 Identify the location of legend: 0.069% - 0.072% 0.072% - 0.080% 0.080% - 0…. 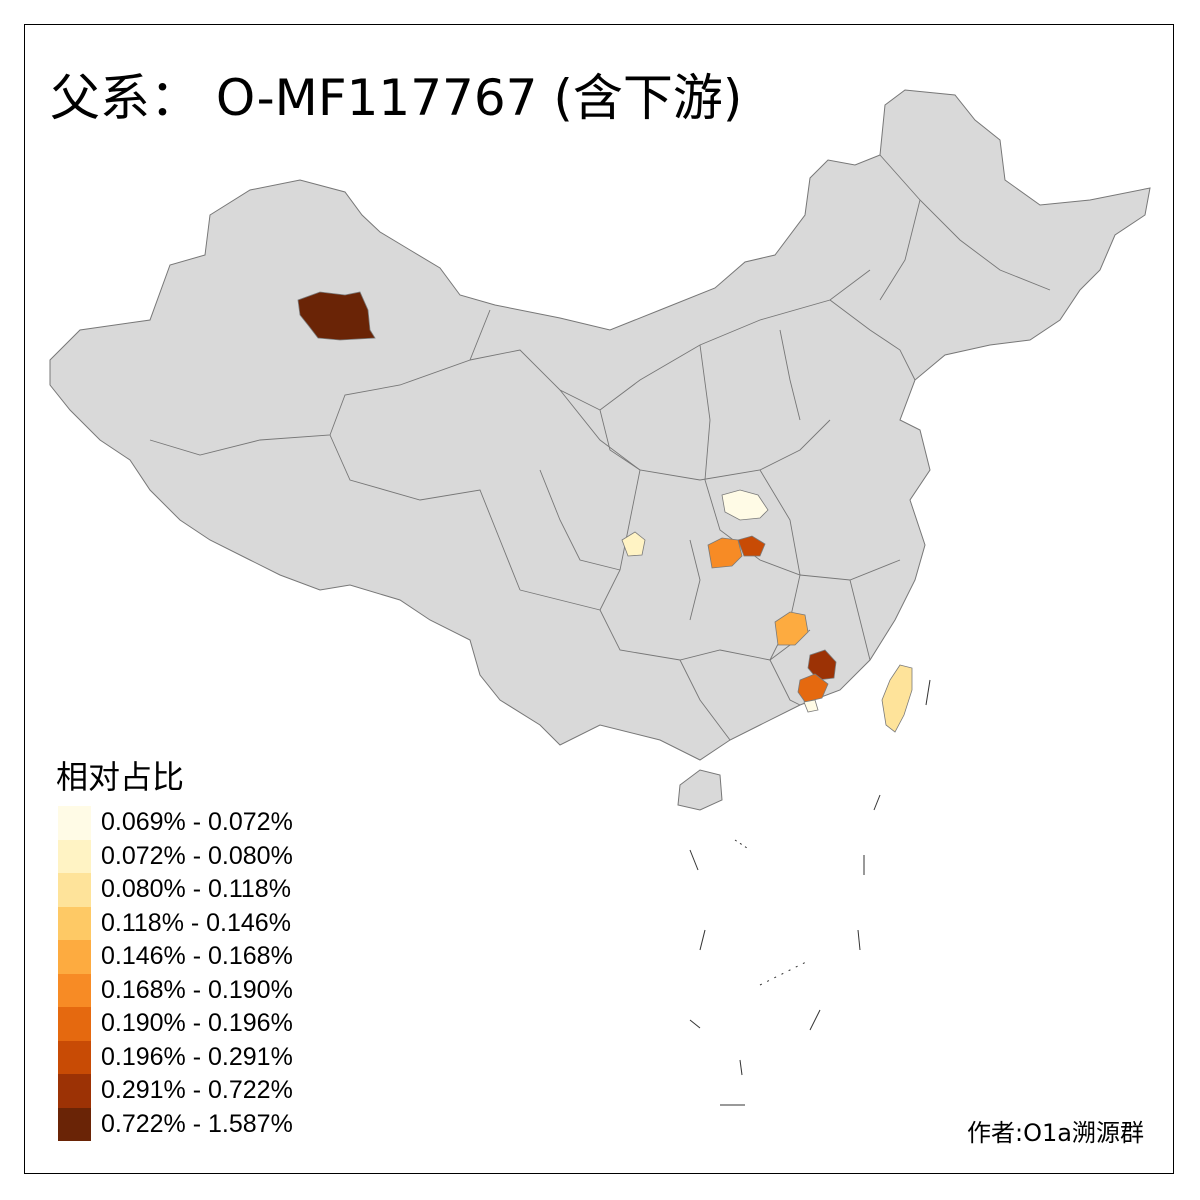
(175, 973).